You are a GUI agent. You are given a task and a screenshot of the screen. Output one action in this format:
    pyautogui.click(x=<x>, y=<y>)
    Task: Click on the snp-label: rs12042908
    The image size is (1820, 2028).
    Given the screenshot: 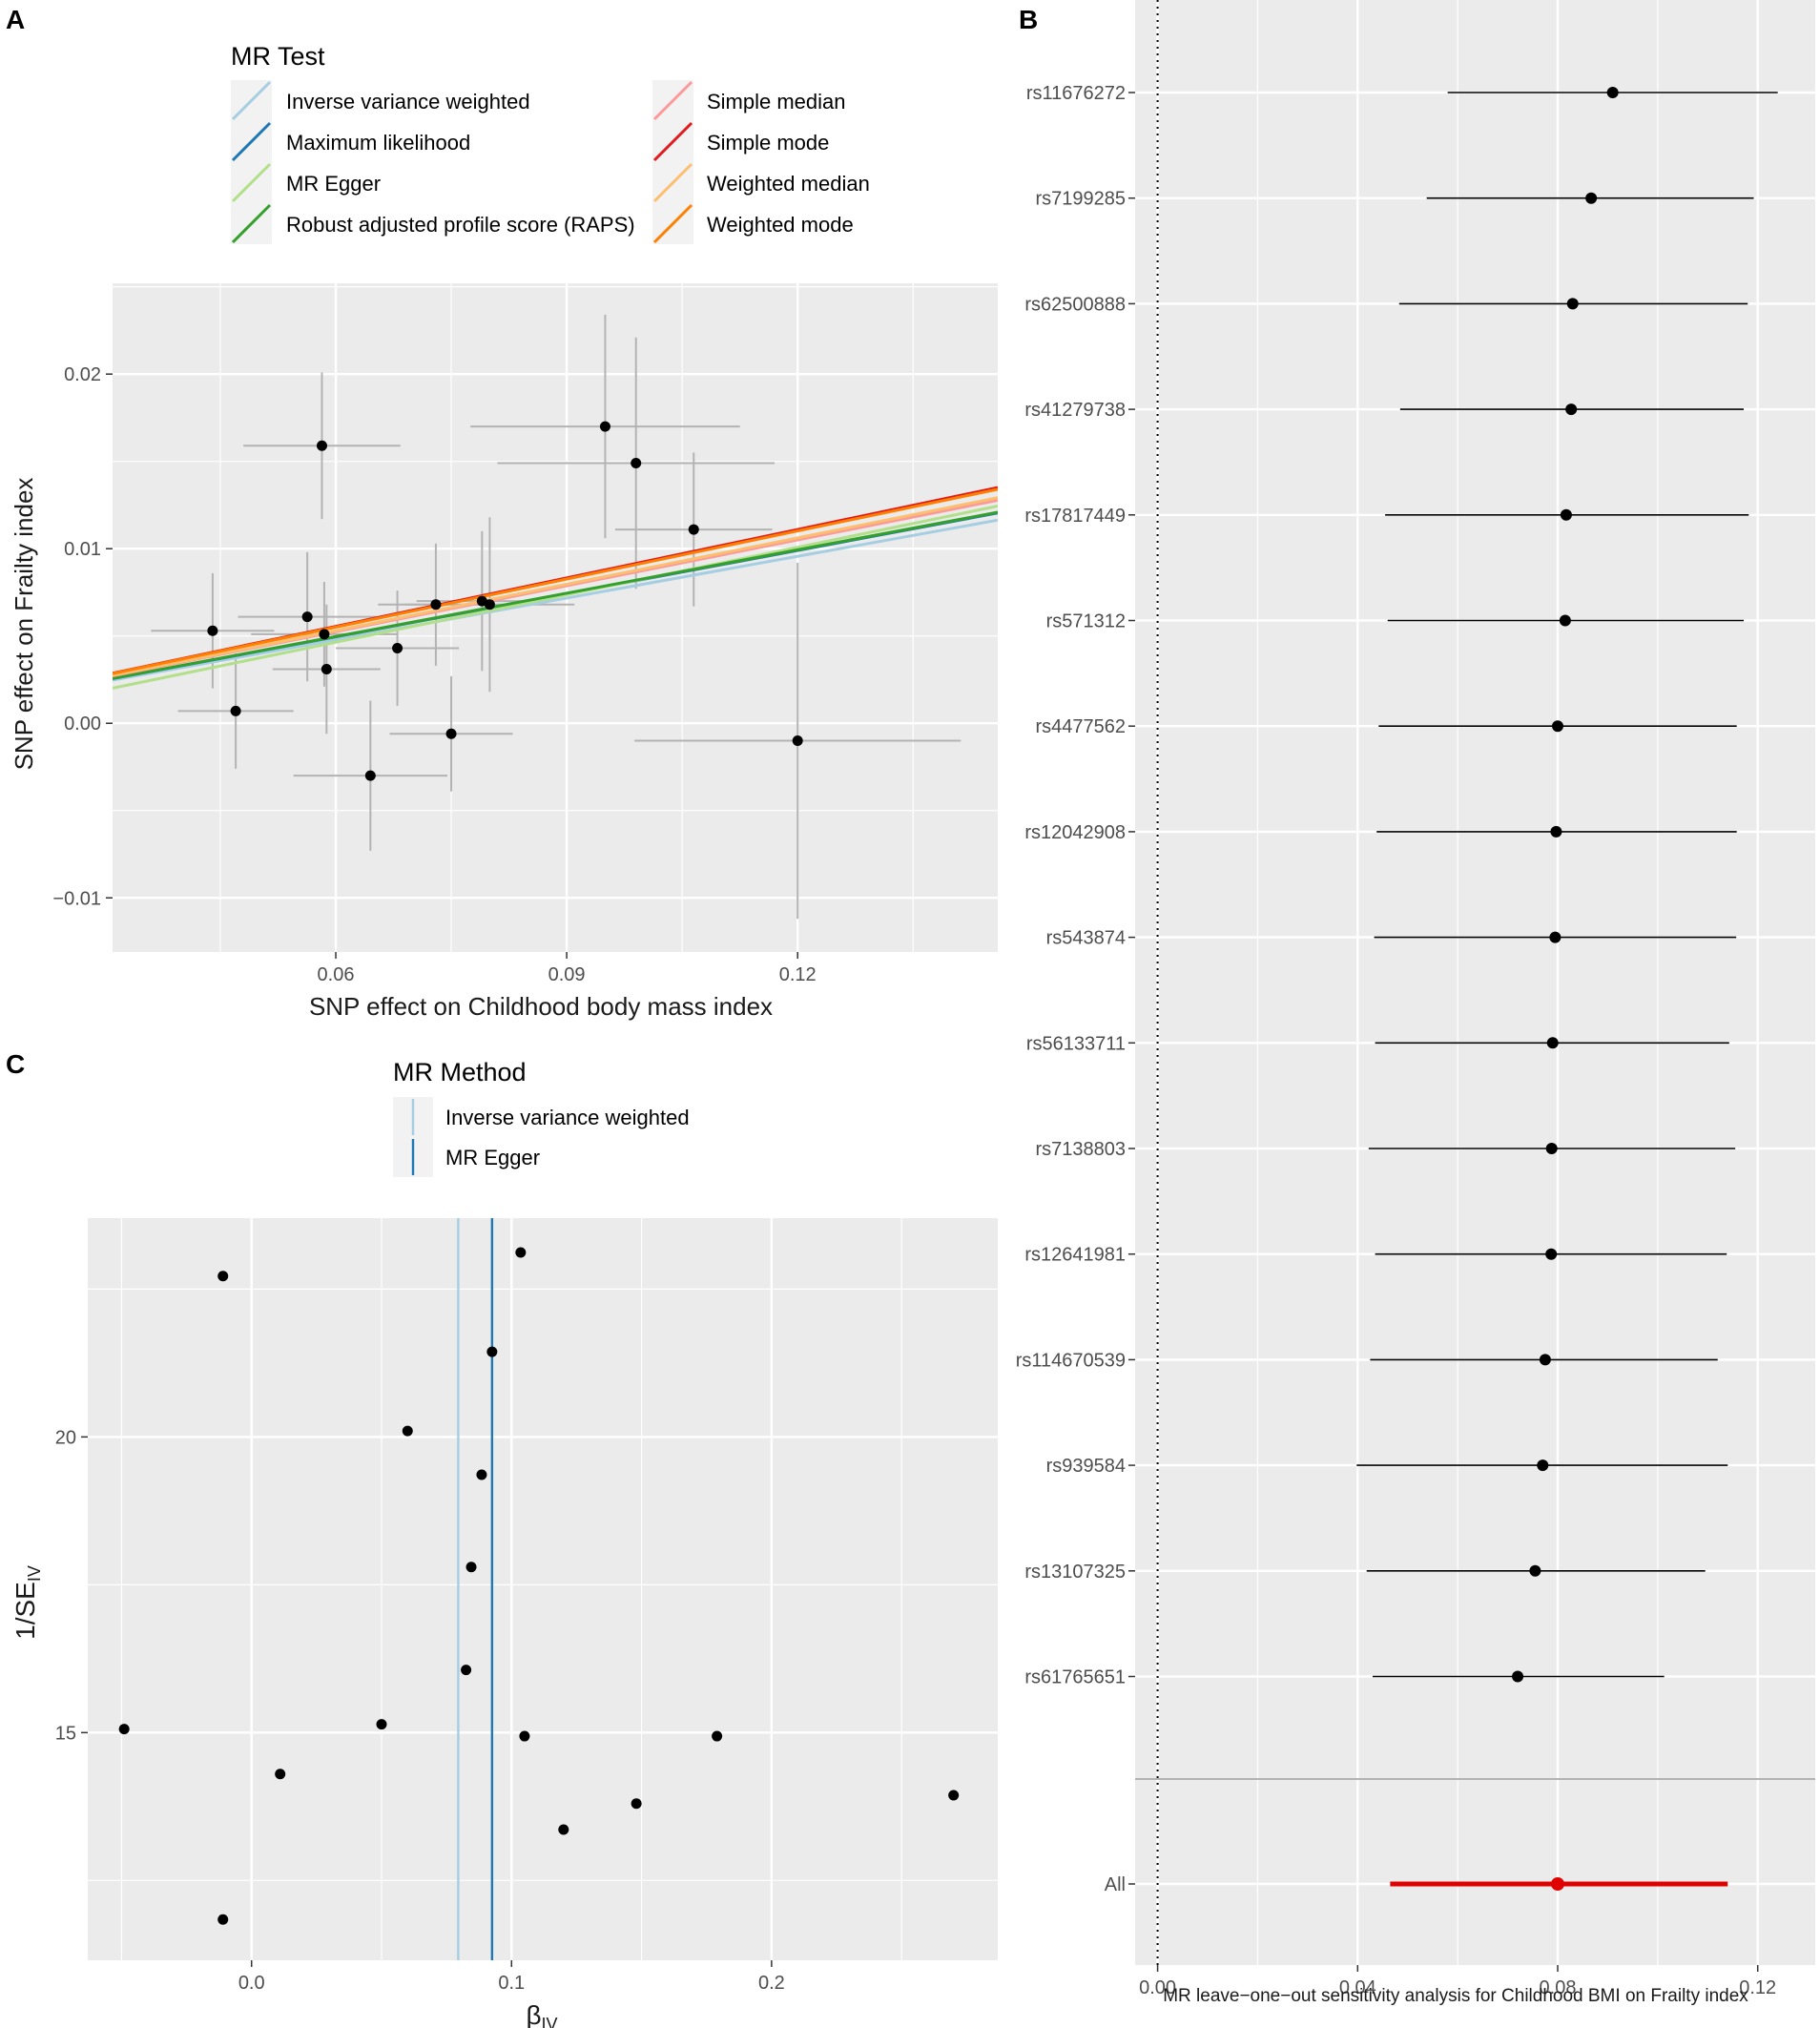 What is the action you would take?
    pyautogui.click(x=1075, y=832)
    